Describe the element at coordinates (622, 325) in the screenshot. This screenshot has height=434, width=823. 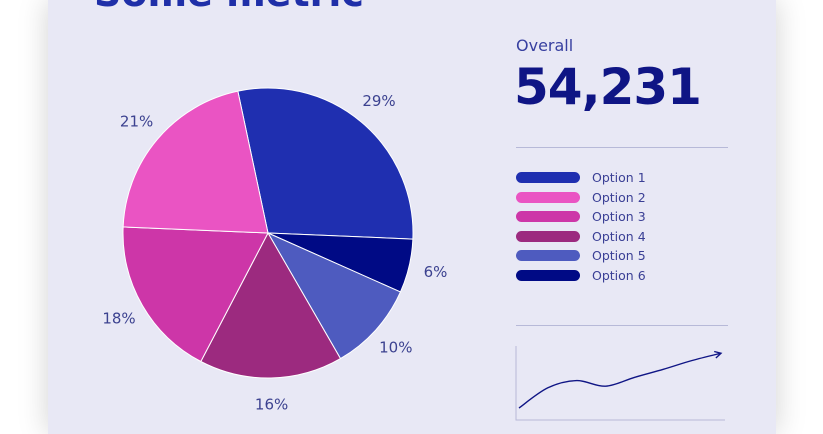
I see `divider-bottom` at that location.